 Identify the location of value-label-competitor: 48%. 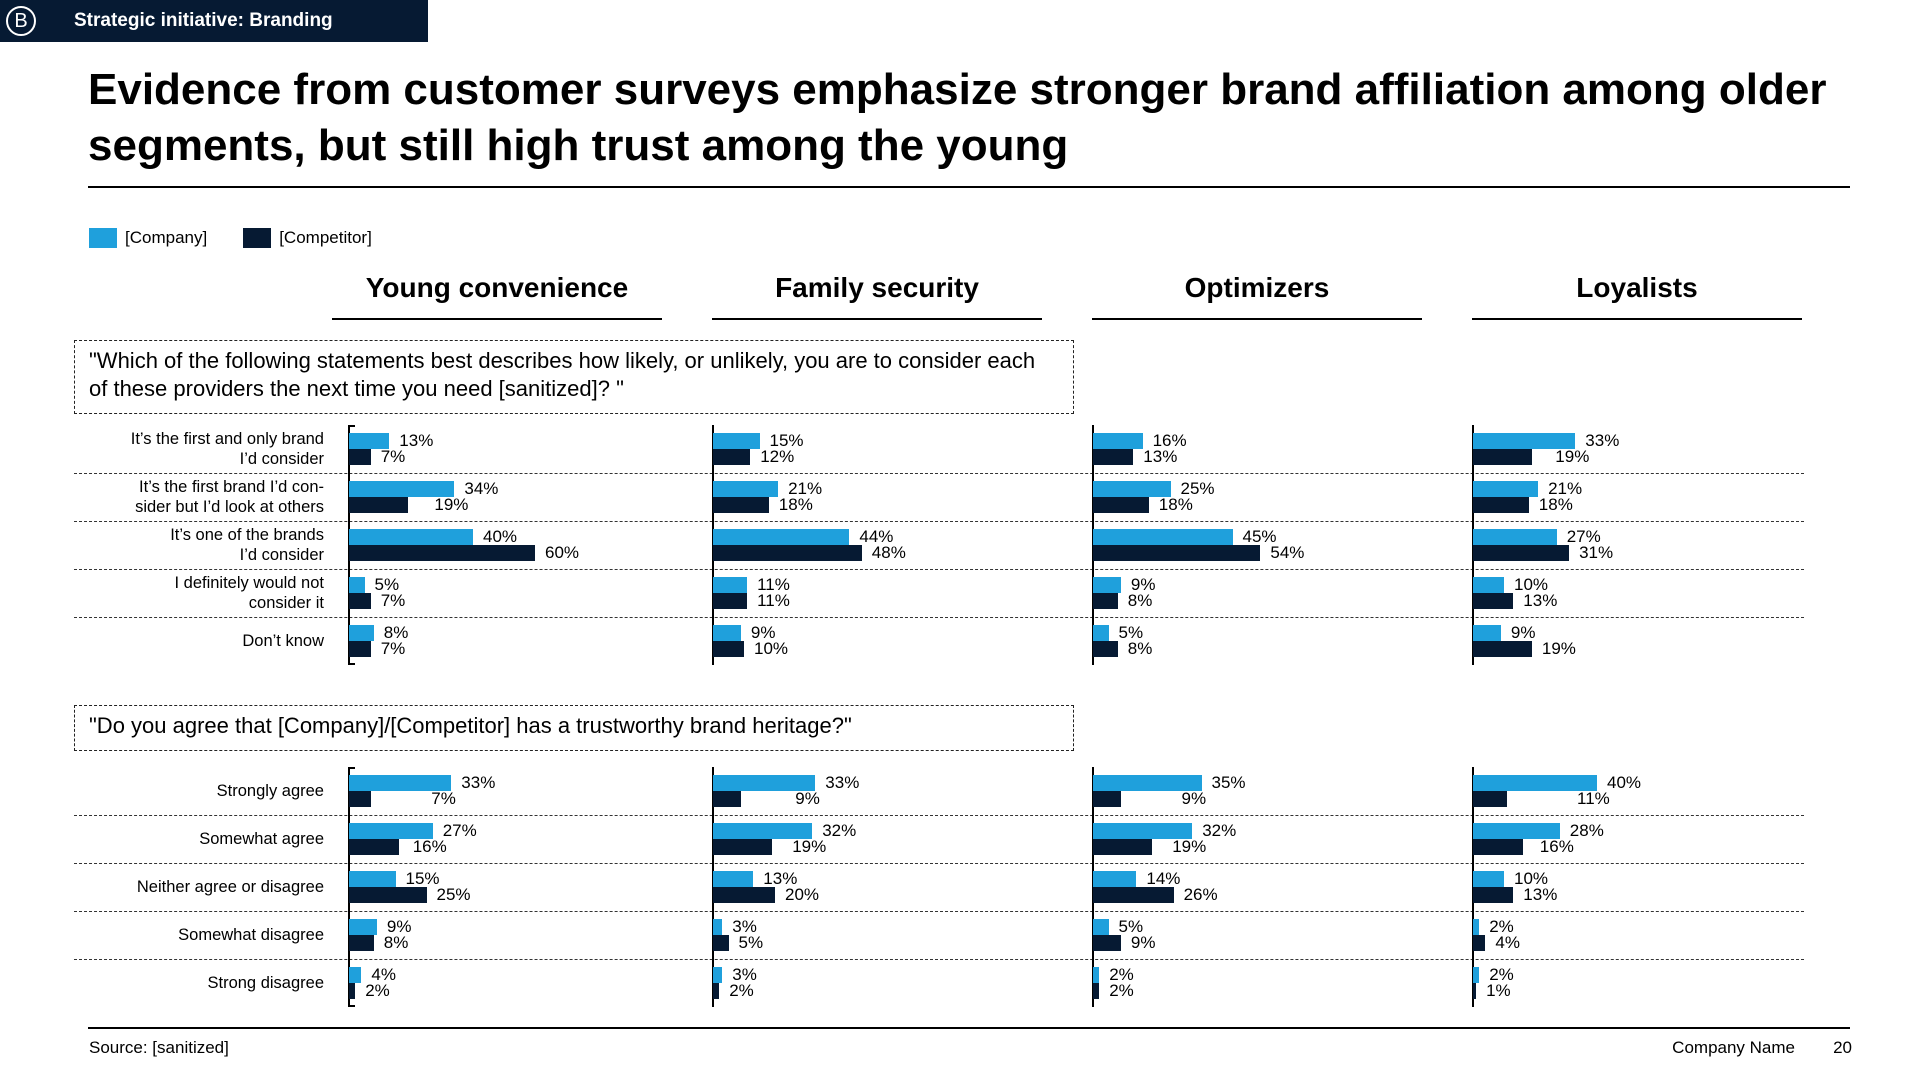
(888, 552).